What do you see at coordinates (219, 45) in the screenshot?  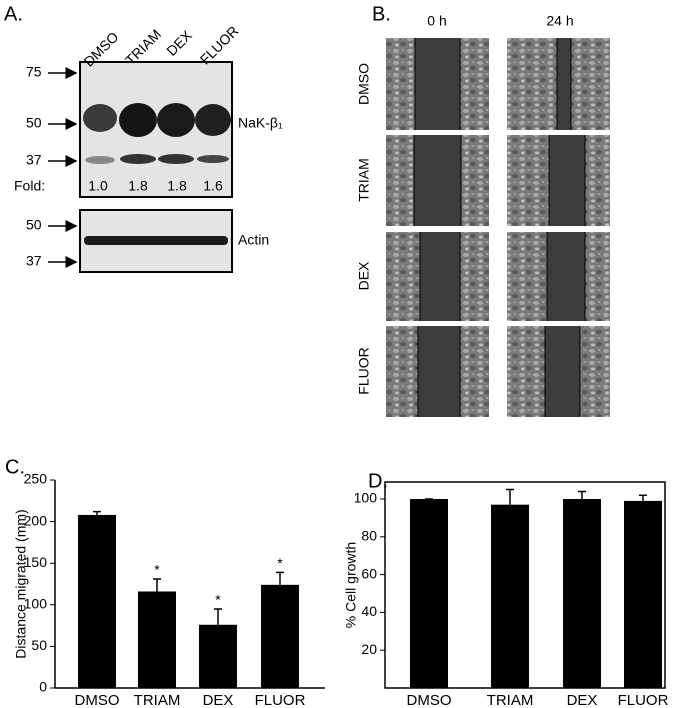 I see `lane-label: FLUOR` at bounding box center [219, 45].